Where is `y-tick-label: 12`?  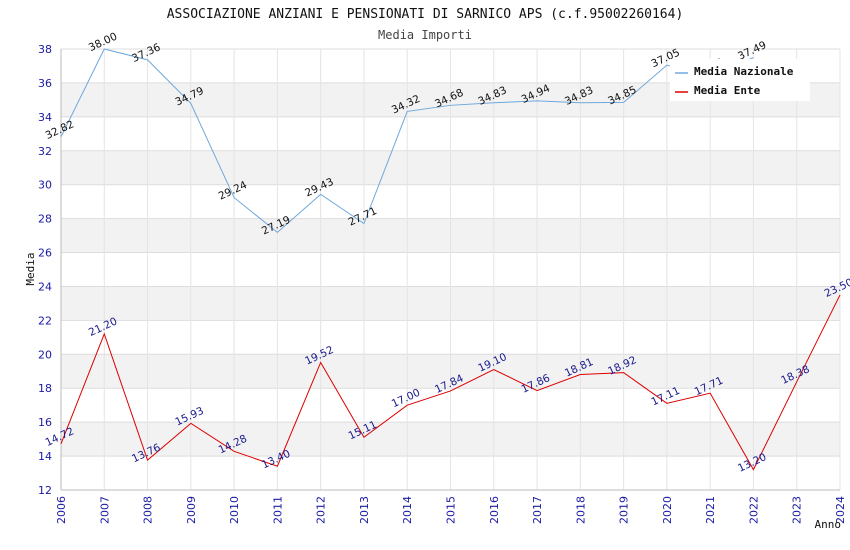 y-tick-label: 12 is located at coordinates (45, 490).